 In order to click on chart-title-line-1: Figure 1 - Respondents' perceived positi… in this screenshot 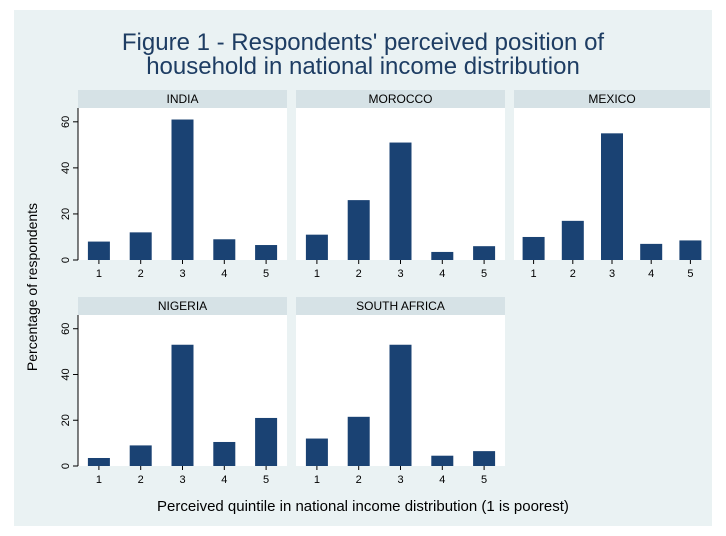, I will do `click(363, 42)`.